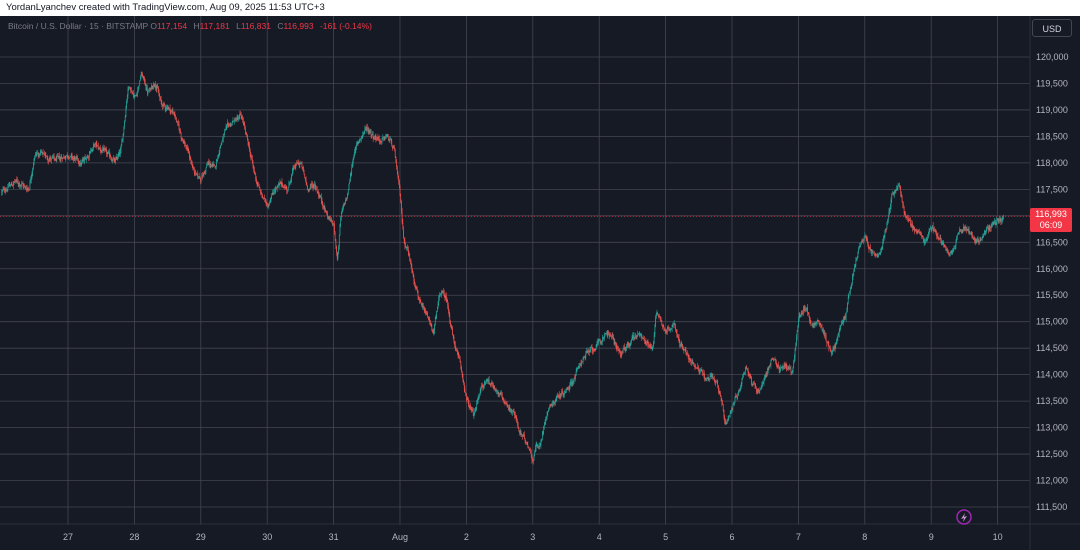 The width and height of the screenshot is (1080, 550). Describe the element at coordinates (68, 537) in the screenshot. I see `x-tick-label: 27` at that location.